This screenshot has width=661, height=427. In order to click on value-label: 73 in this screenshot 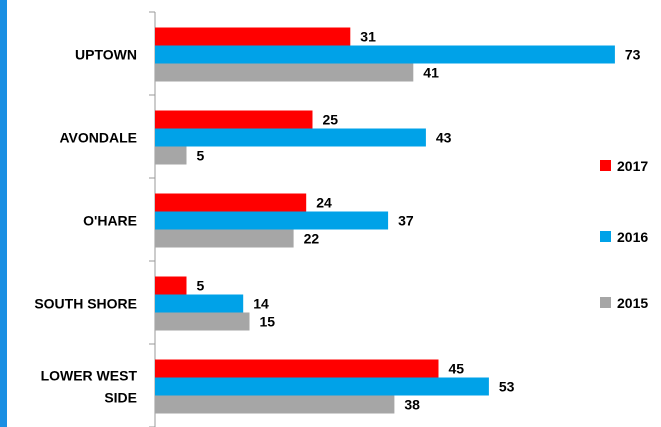, I will do `click(633, 55)`.